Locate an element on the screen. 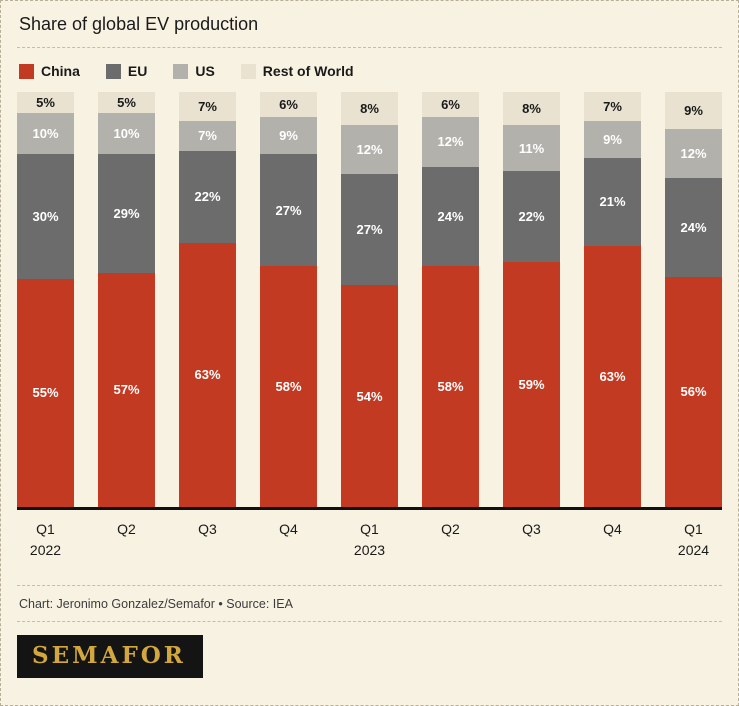 This screenshot has width=739, height=706. legend-label: Rest of World is located at coordinates (308, 71).